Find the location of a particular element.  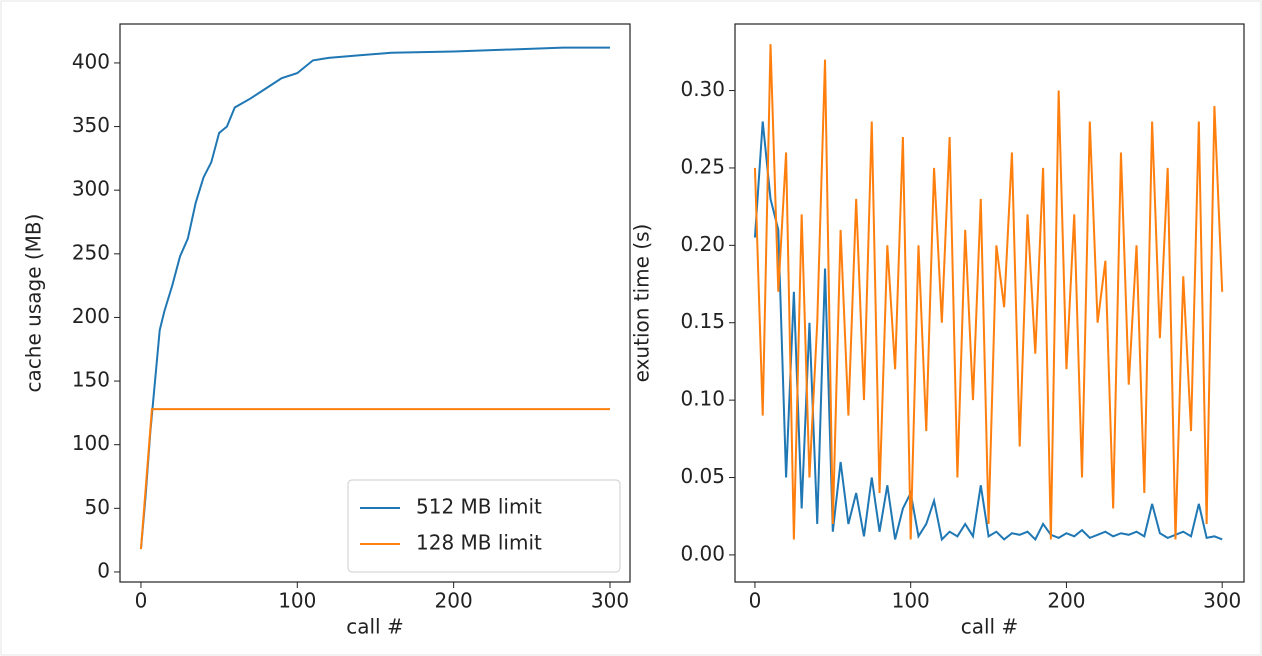

y-tick-label: 350 is located at coordinates (91, 125).